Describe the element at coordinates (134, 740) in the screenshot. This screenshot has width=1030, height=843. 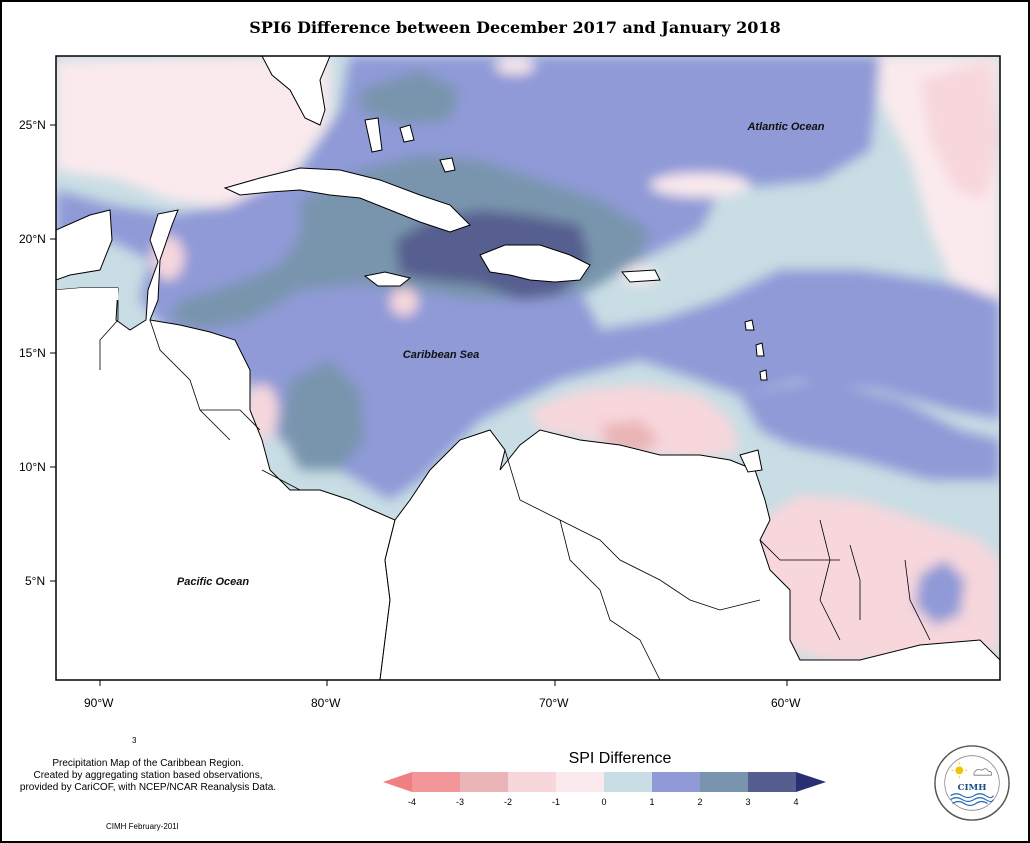
I see `stray-mark: 3` at that location.